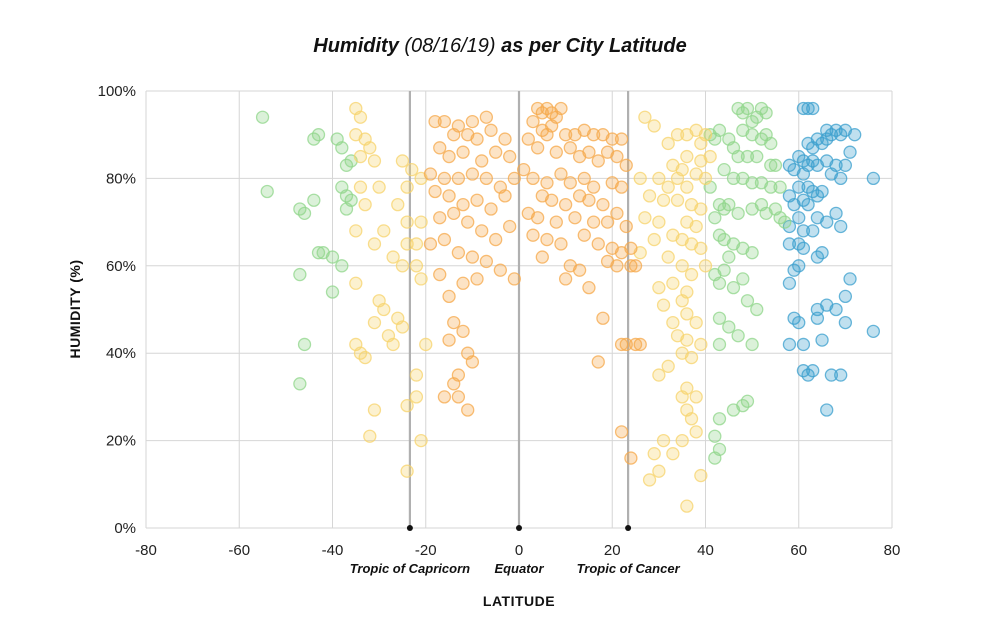 This screenshot has height=625, width=1000. I want to click on x-tick-label: 60, so click(798, 550).